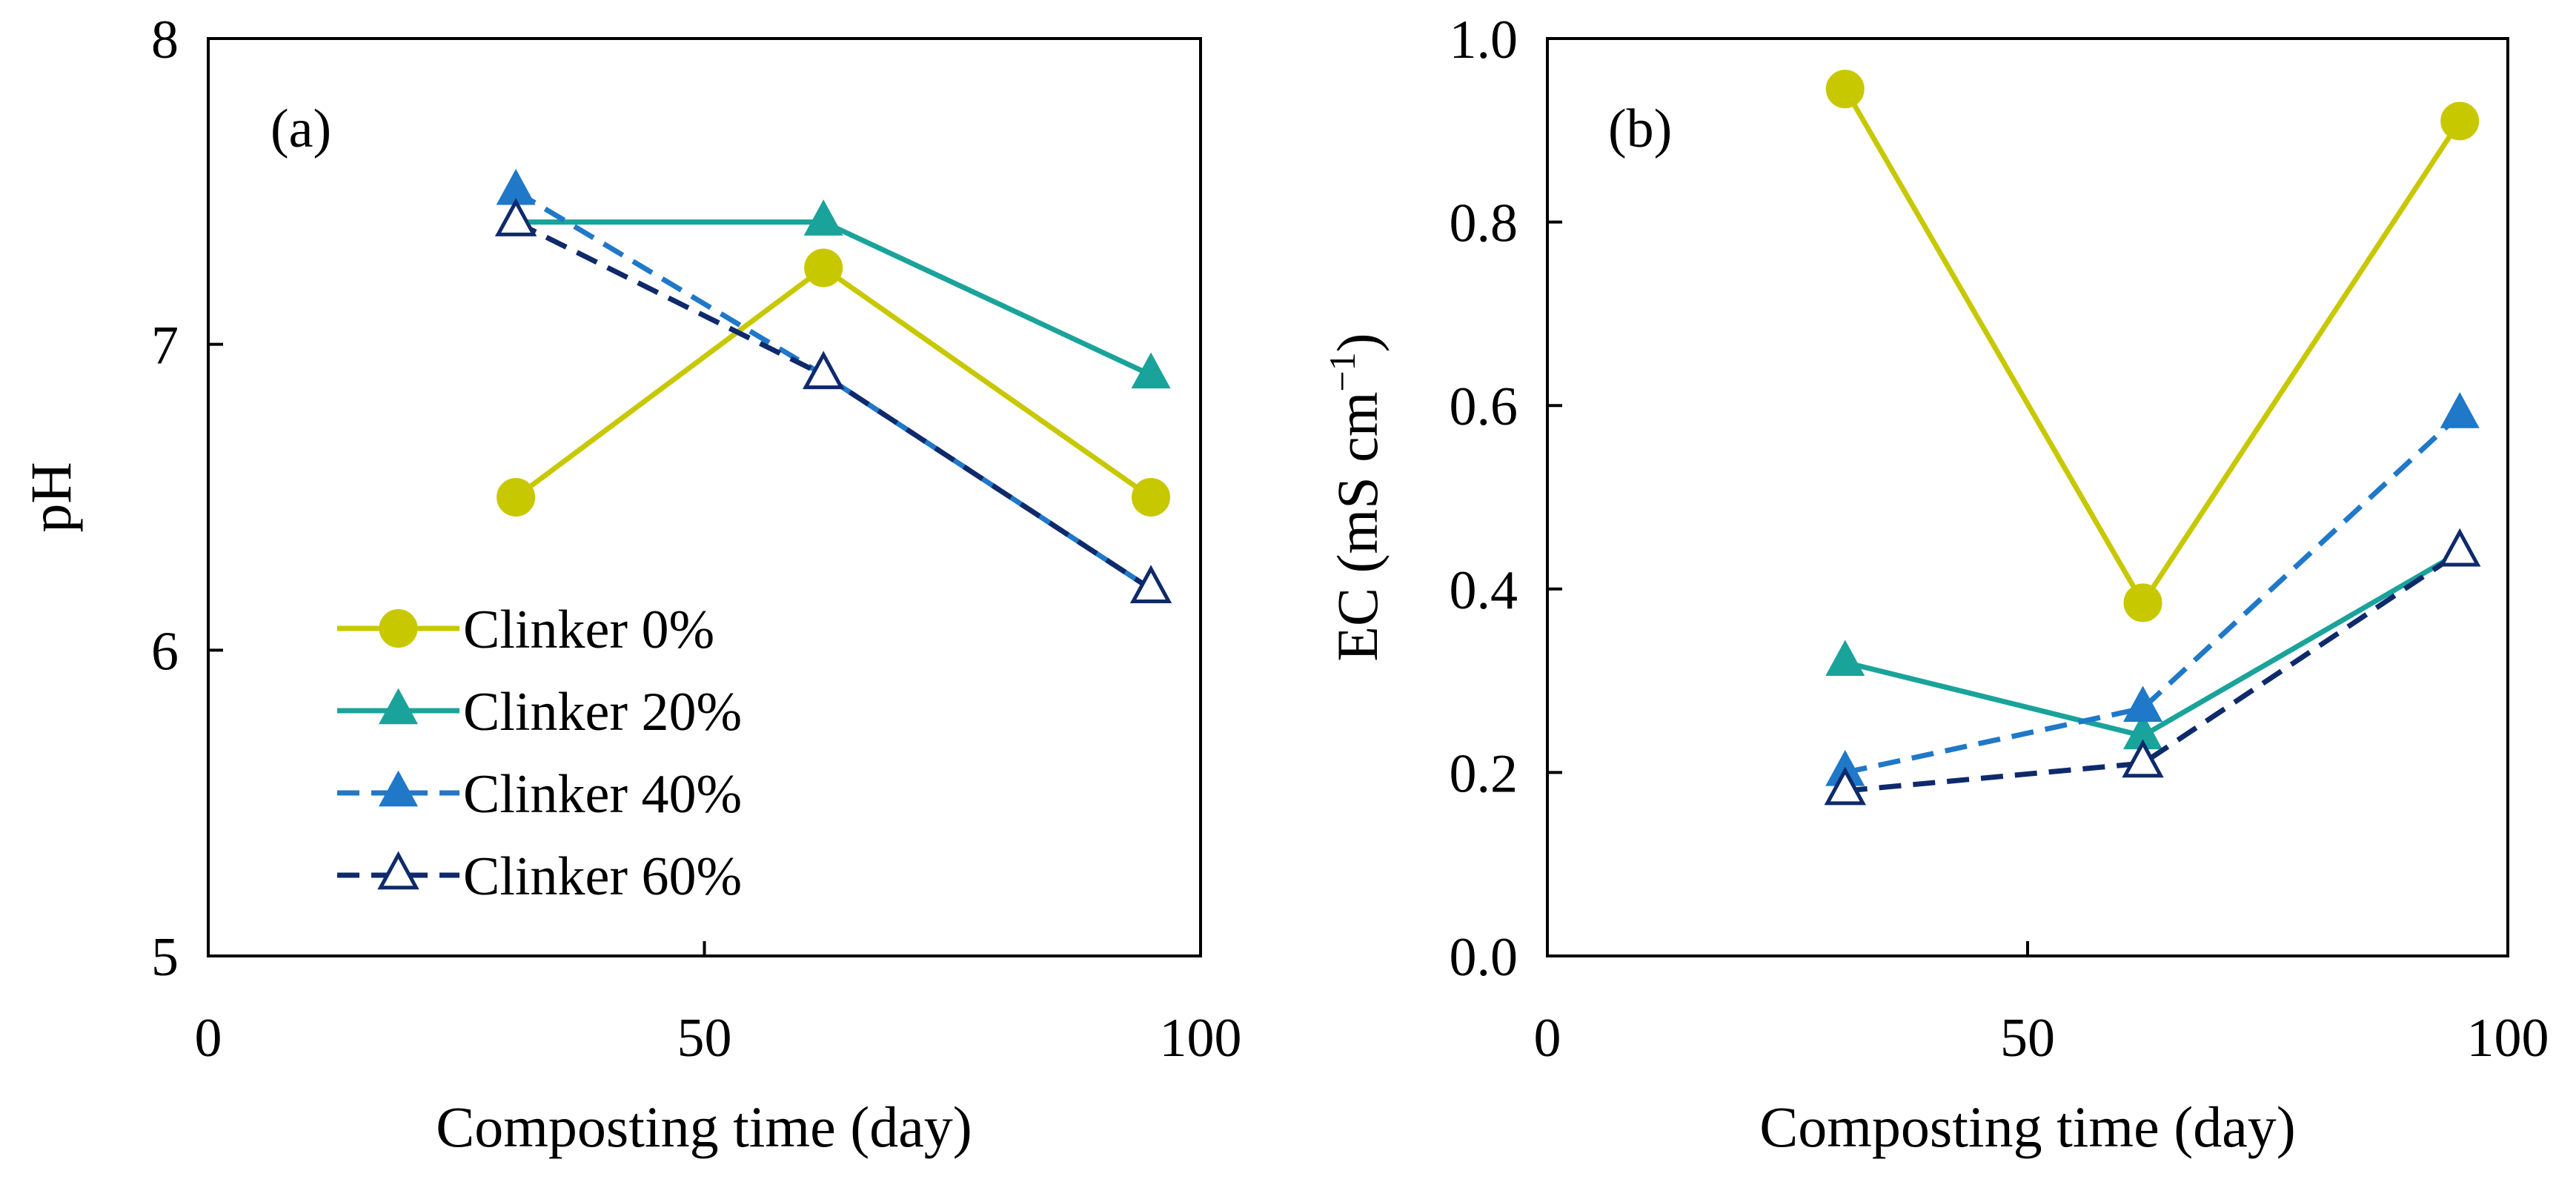 The image size is (2576, 1182). What do you see at coordinates (1357, 527) in the screenshot?
I see `panel-b-y-title-main: EC (mS cm` at bounding box center [1357, 527].